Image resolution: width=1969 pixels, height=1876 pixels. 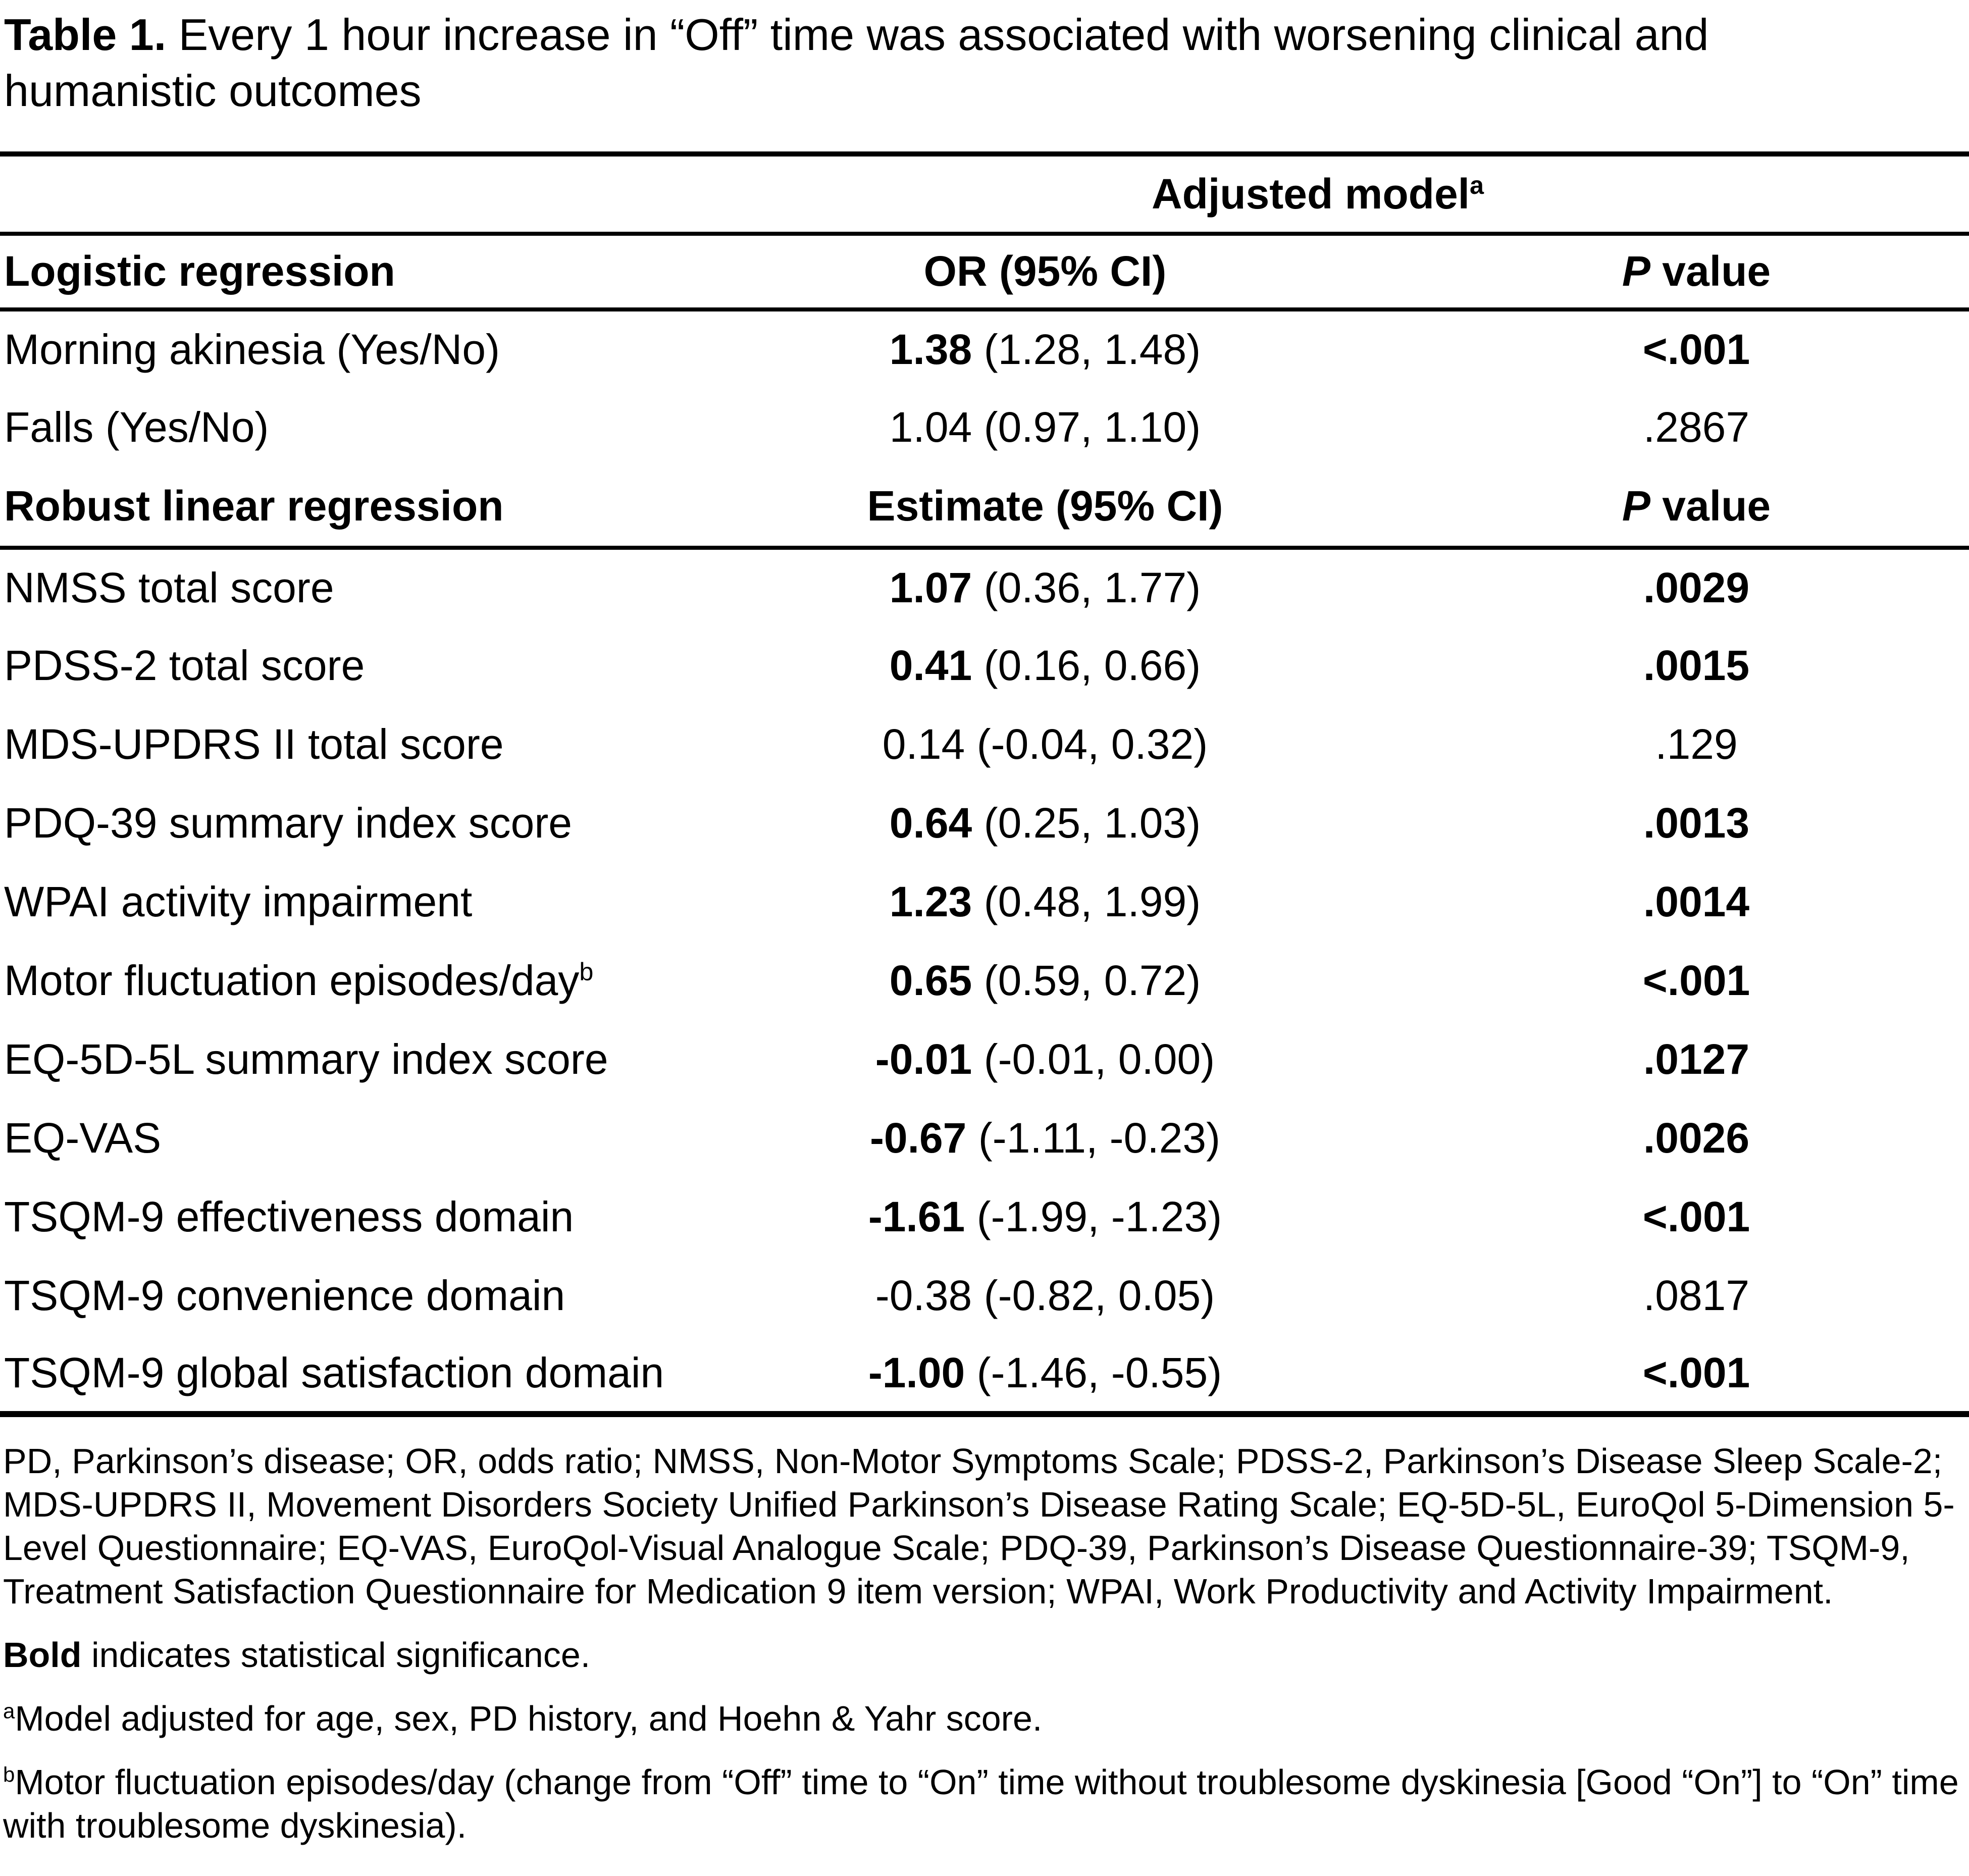 I want to click on estimate-cell: -0.01 (-0.01, 0.00), so click(x=1045, y=1060).